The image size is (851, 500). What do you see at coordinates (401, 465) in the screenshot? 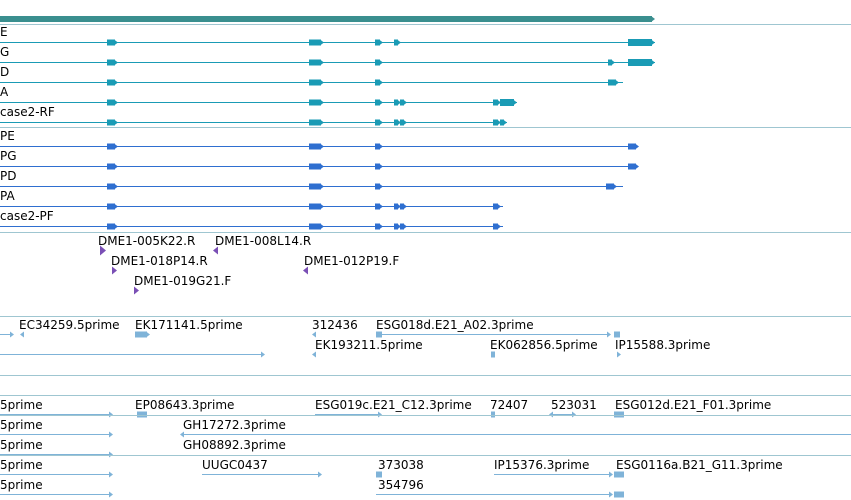
I see `est-label: 373038` at bounding box center [401, 465].